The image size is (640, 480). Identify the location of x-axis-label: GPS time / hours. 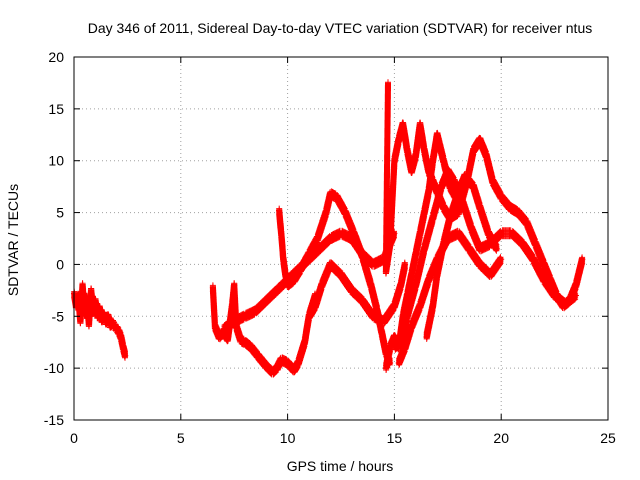
(340, 466).